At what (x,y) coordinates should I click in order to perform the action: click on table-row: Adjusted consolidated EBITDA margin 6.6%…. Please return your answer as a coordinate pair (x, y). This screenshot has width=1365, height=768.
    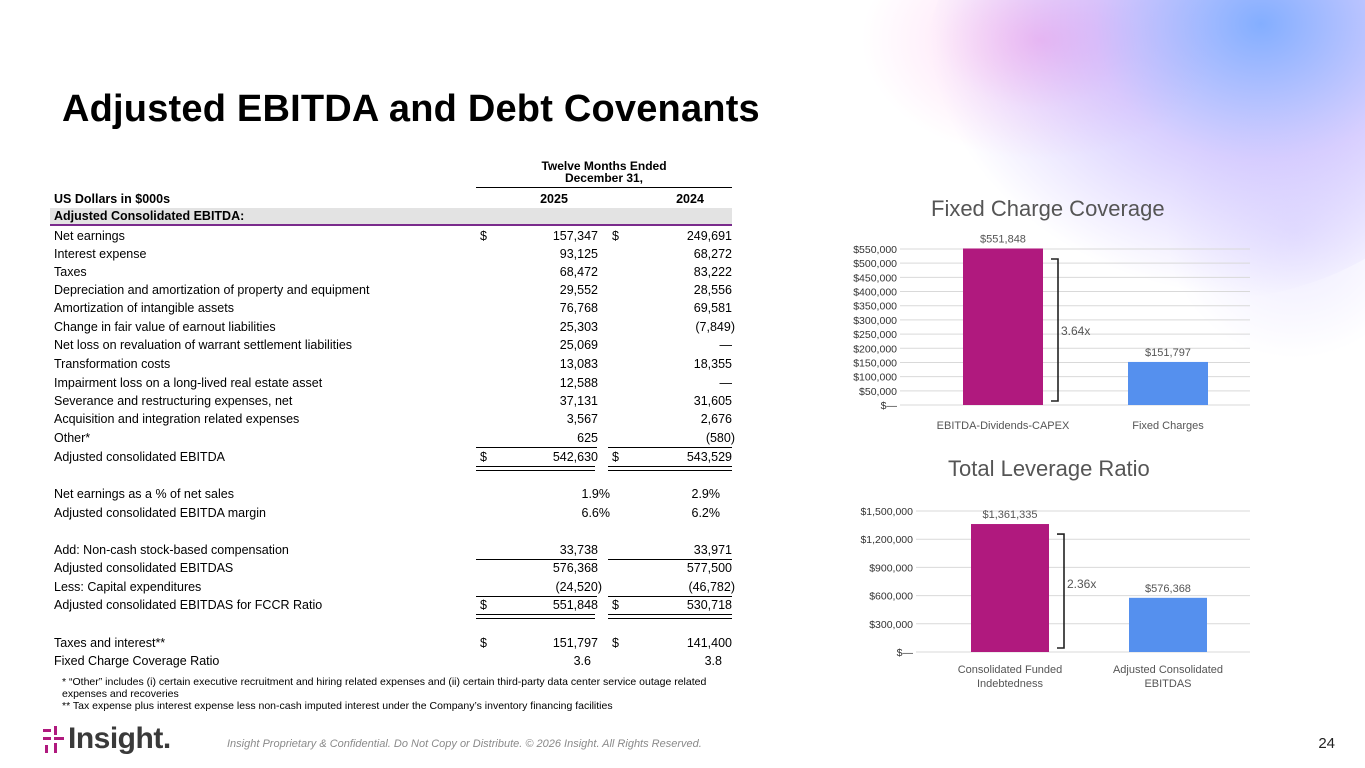
    Looking at the image, I should click on (392, 513).